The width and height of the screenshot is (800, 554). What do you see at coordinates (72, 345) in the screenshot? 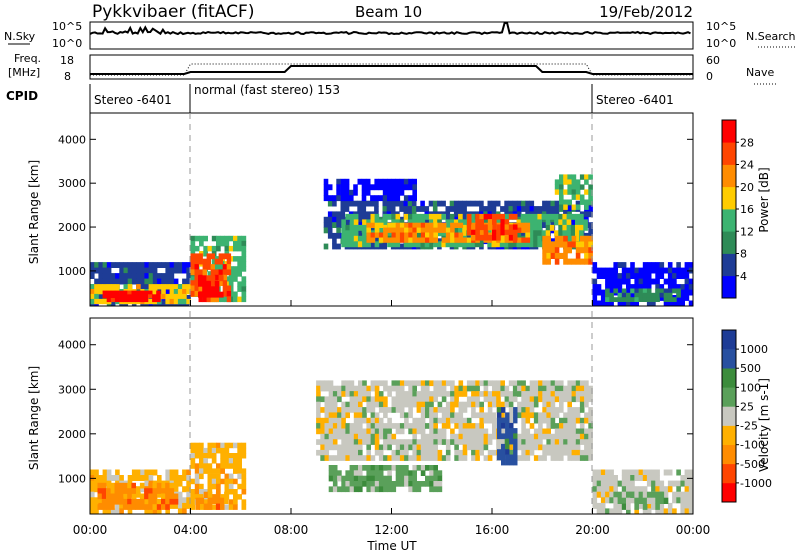
I see `y-tick-label: 4000` at bounding box center [72, 345].